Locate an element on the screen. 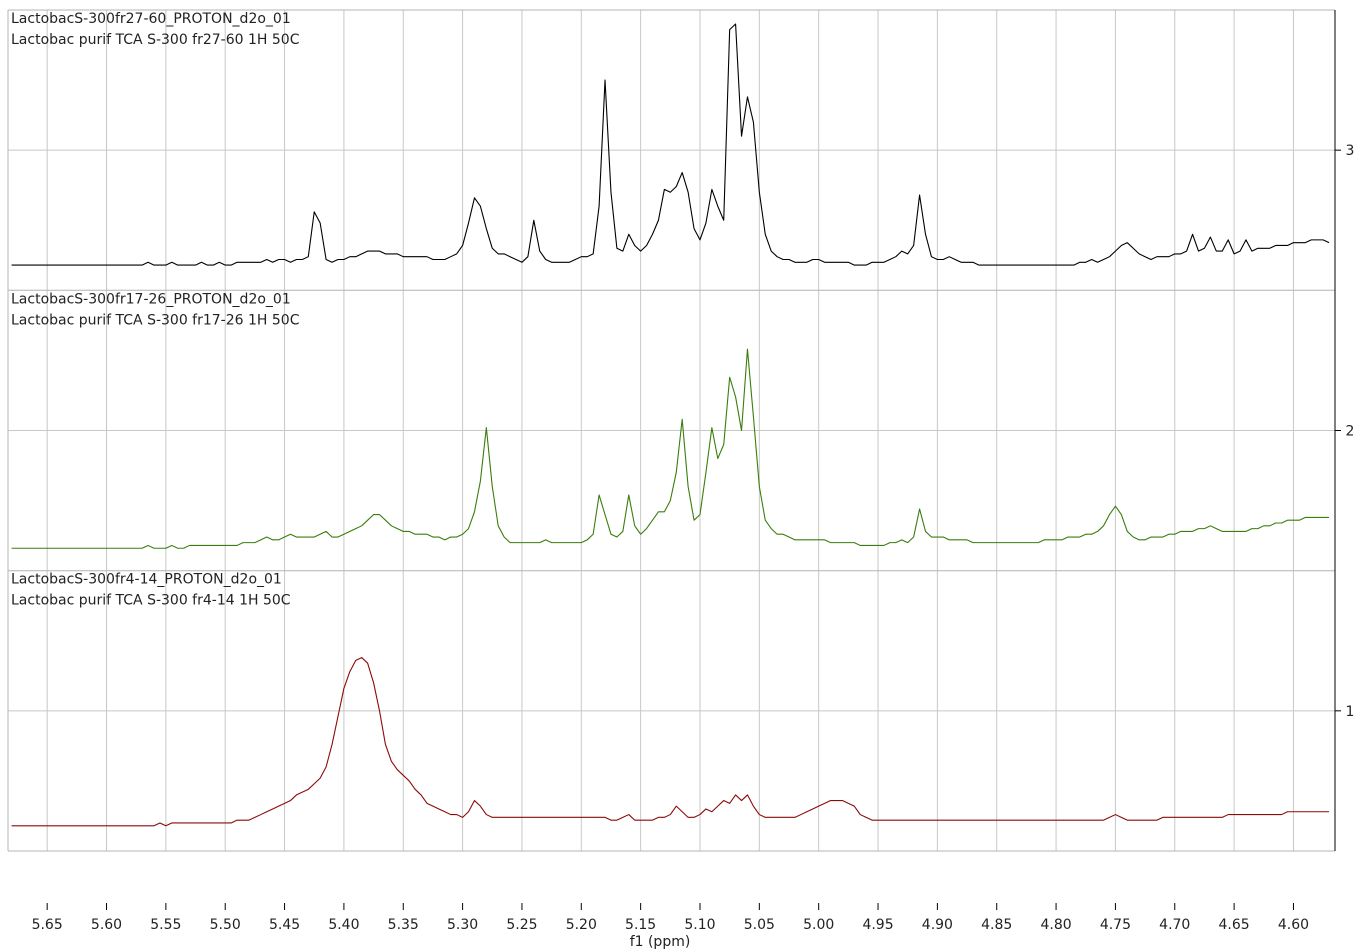 Image resolution: width=1360 pixels, height=951 pixels. x-tick-label: 5.60 is located at coordinates (106, 925).